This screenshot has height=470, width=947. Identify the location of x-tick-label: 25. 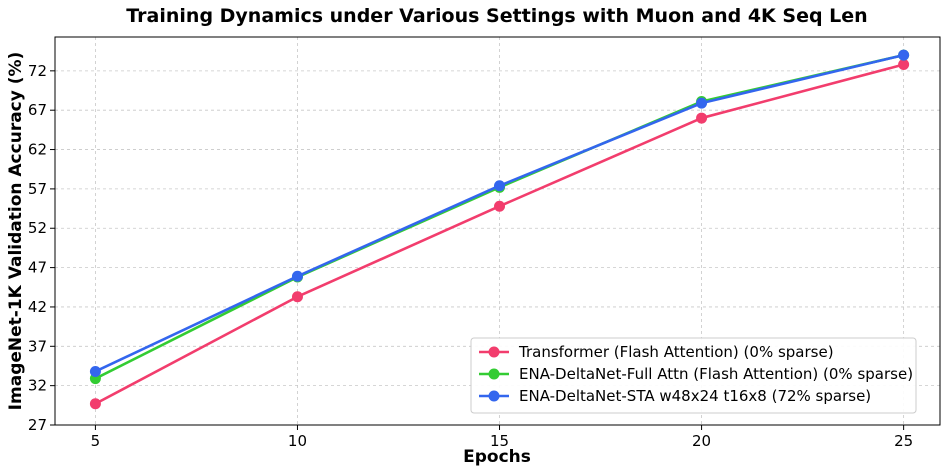
(903, 441).